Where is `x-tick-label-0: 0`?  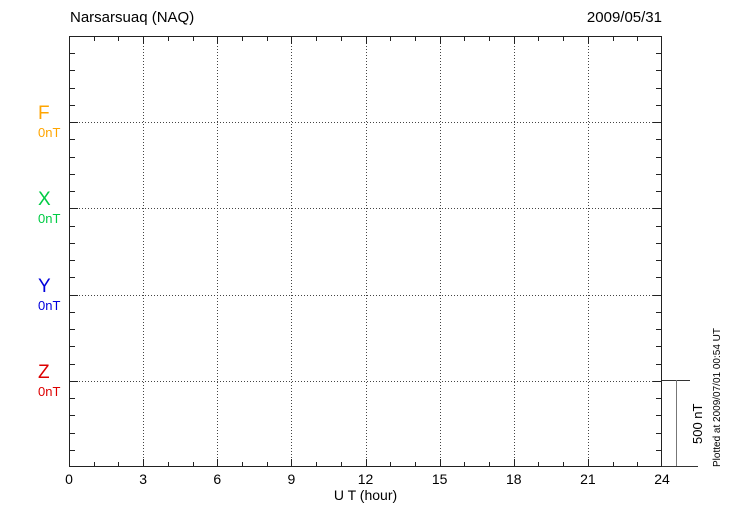
x-tick-label-0: 0 is located at coordinates (69, 479).